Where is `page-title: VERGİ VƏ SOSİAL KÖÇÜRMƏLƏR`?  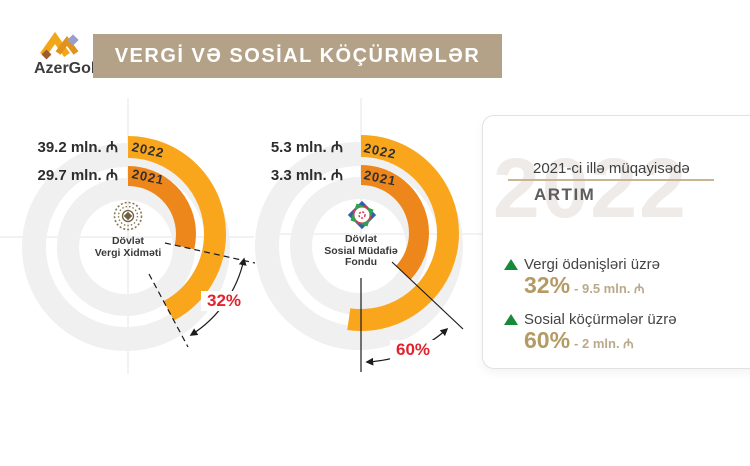
page-title: VERGİ VƏ SOSİAL KÖÇÜRMƏLƏR is located at coordinates (297, 55).